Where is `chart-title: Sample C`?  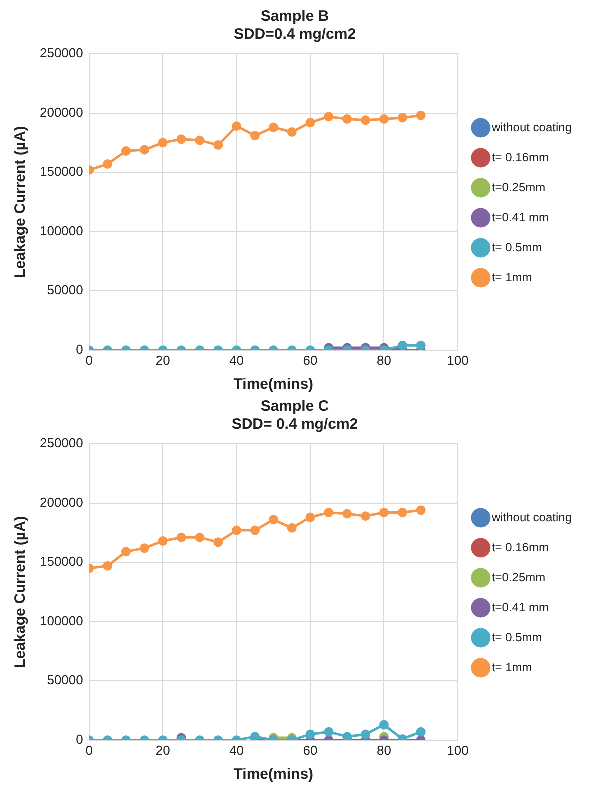 chart-title: Sample C is located at coordinates (295, 407).